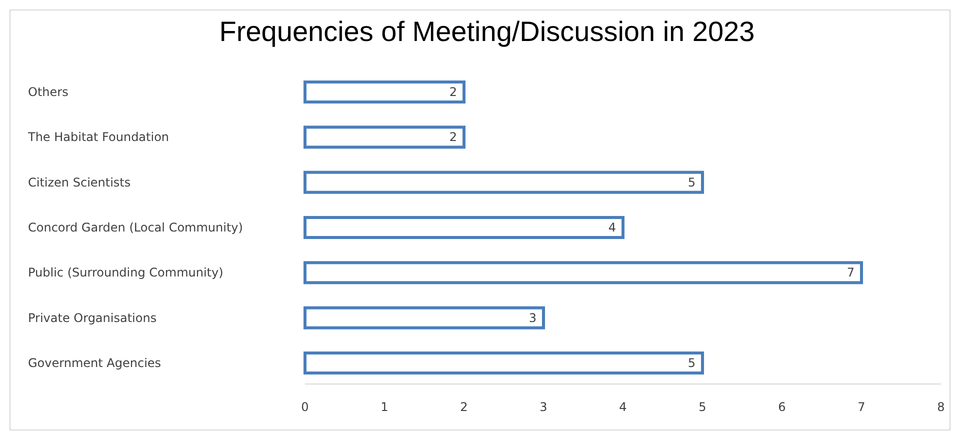 This screenshot has width=954, height=432. I want to click on y-tick-label: Others, so click(48, 92).